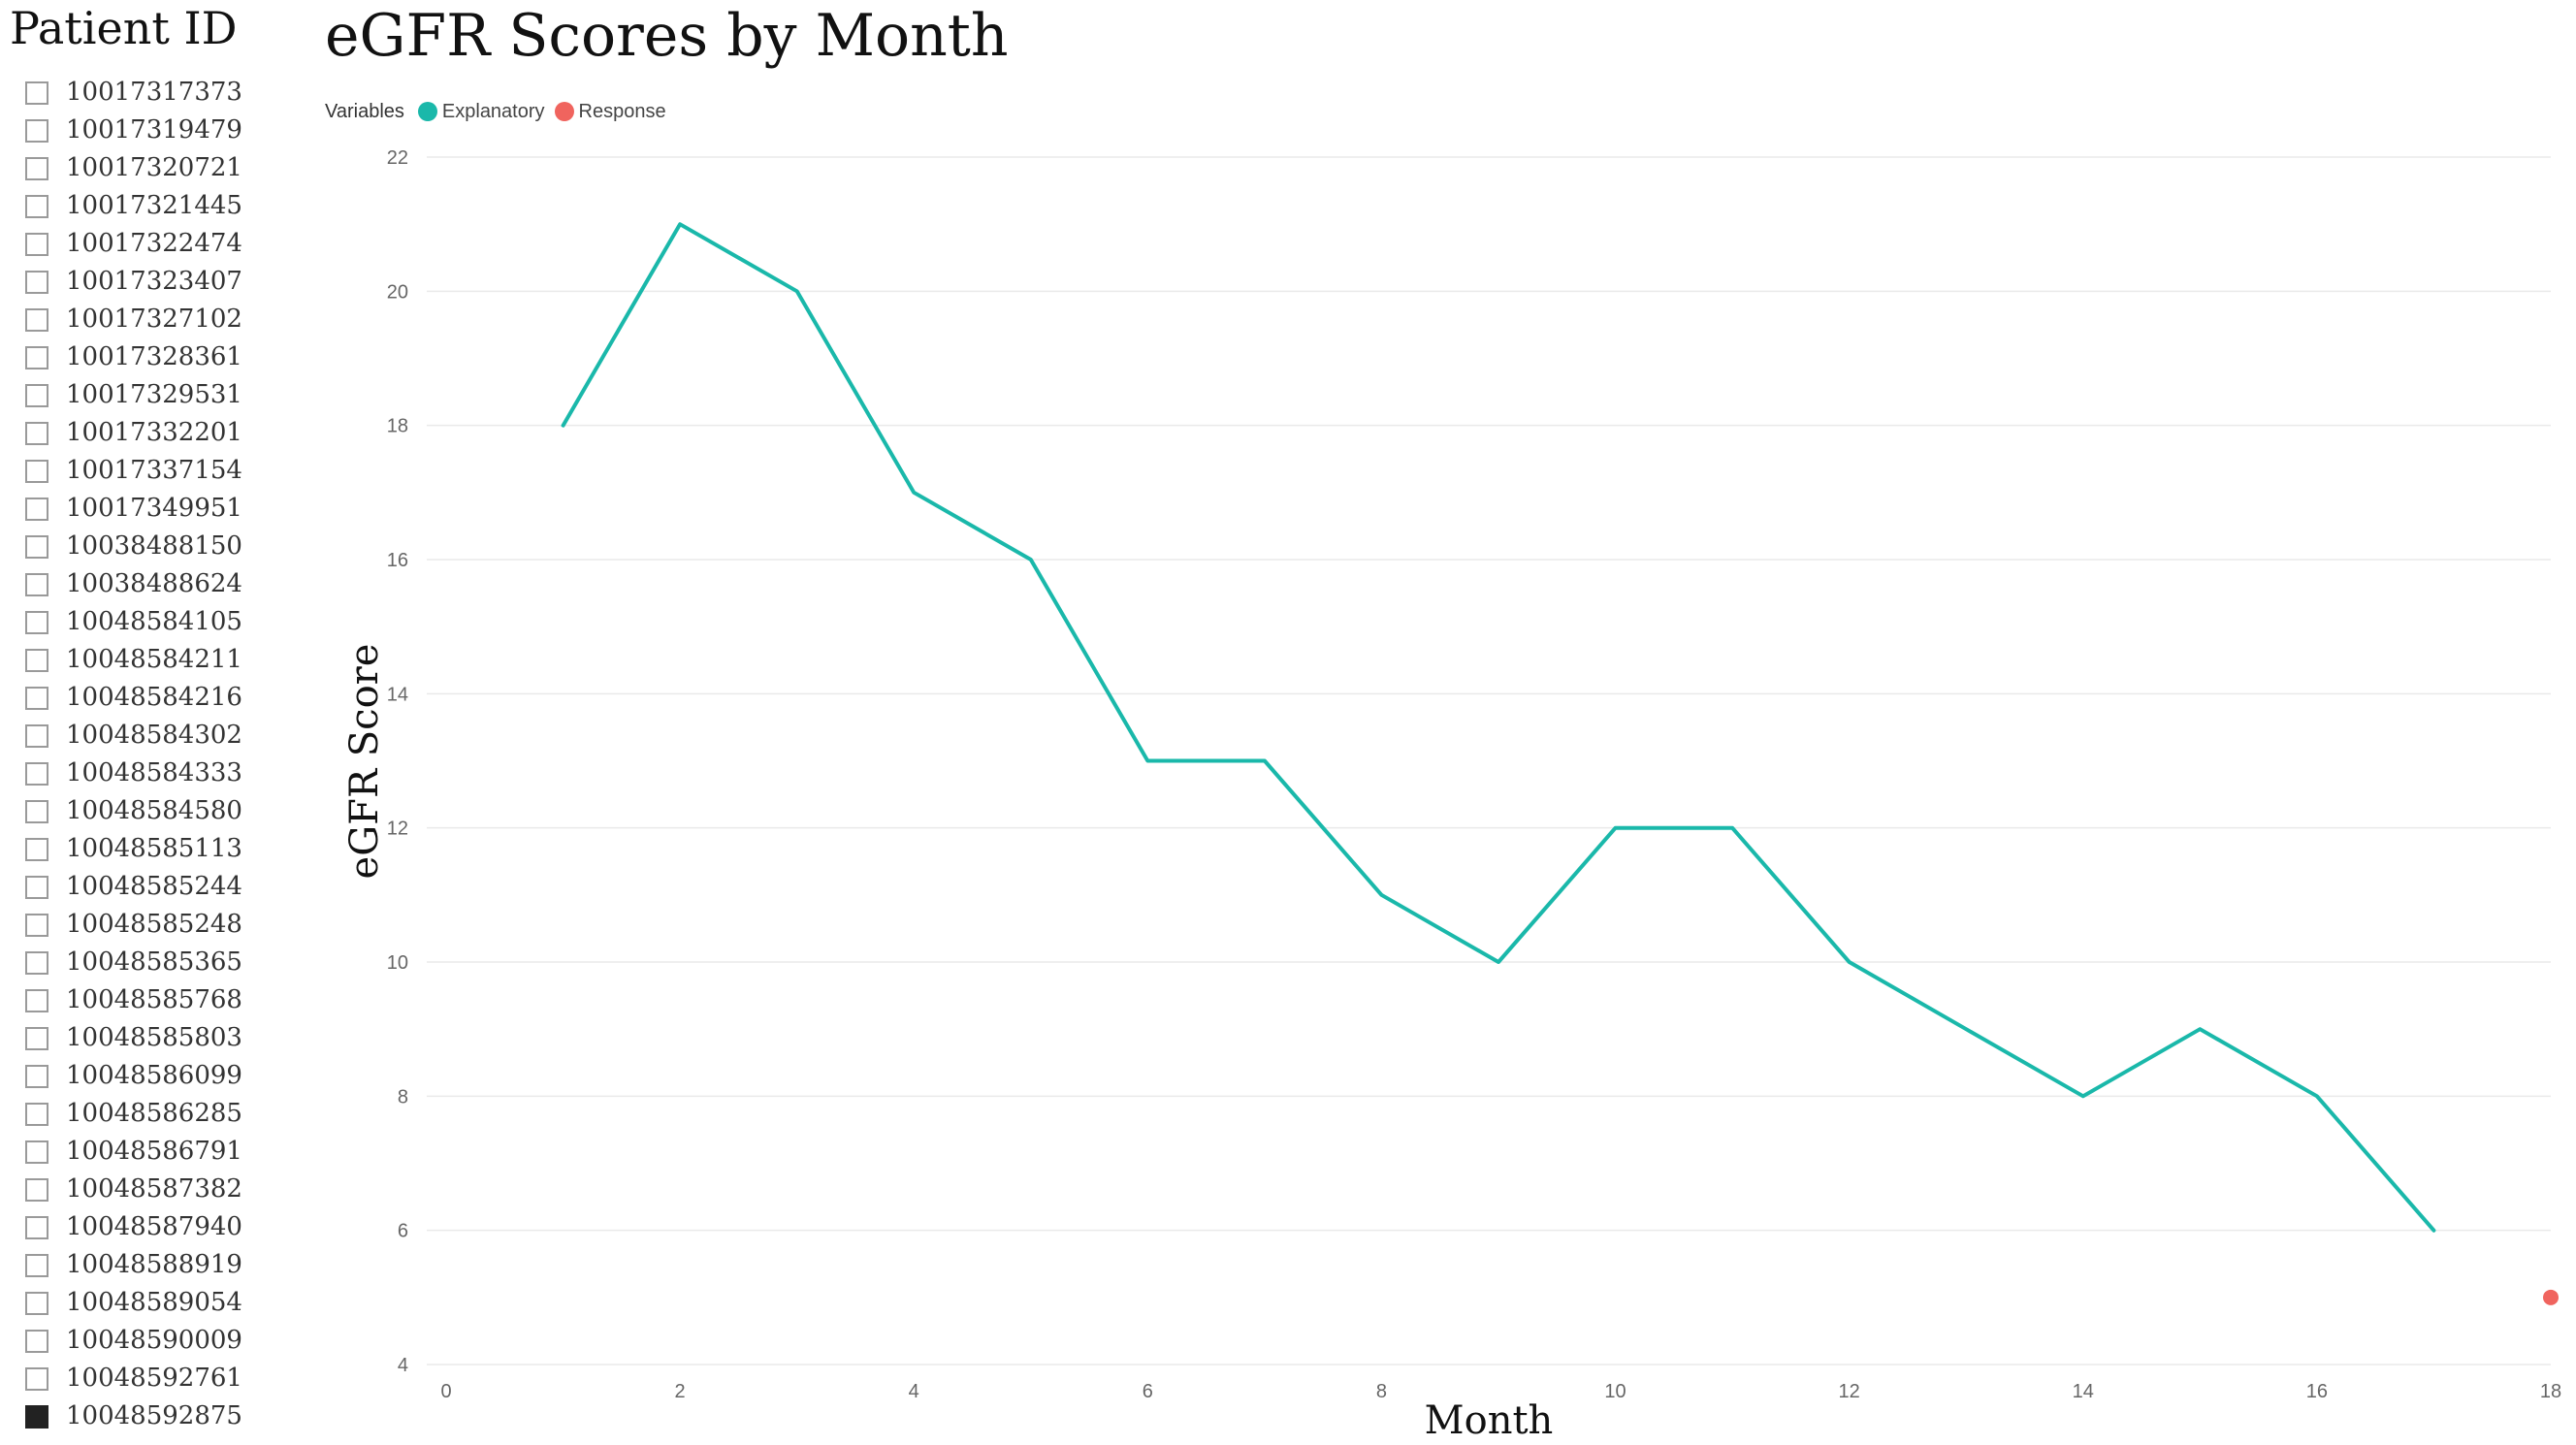 This screenshot has width=2576, height=1445. What do you see at coordinates (145, 583) in the screenshot?
I see `slicer-item: 10038488624` at bounding box center [145, 583].